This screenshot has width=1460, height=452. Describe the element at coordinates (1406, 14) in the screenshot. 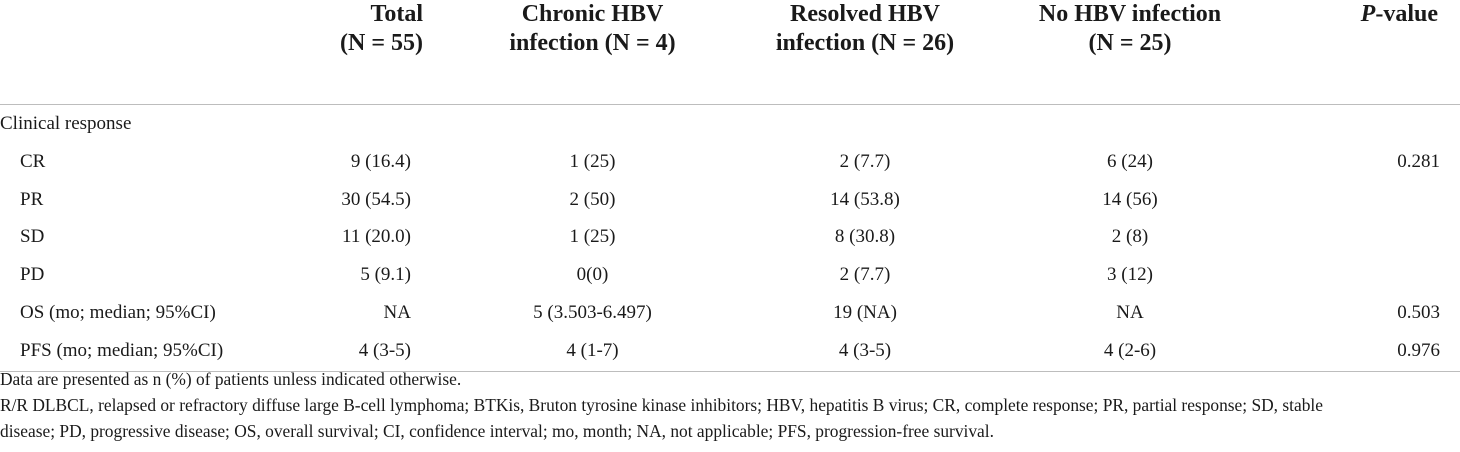

I see `header-p-rest: -value` at that location.